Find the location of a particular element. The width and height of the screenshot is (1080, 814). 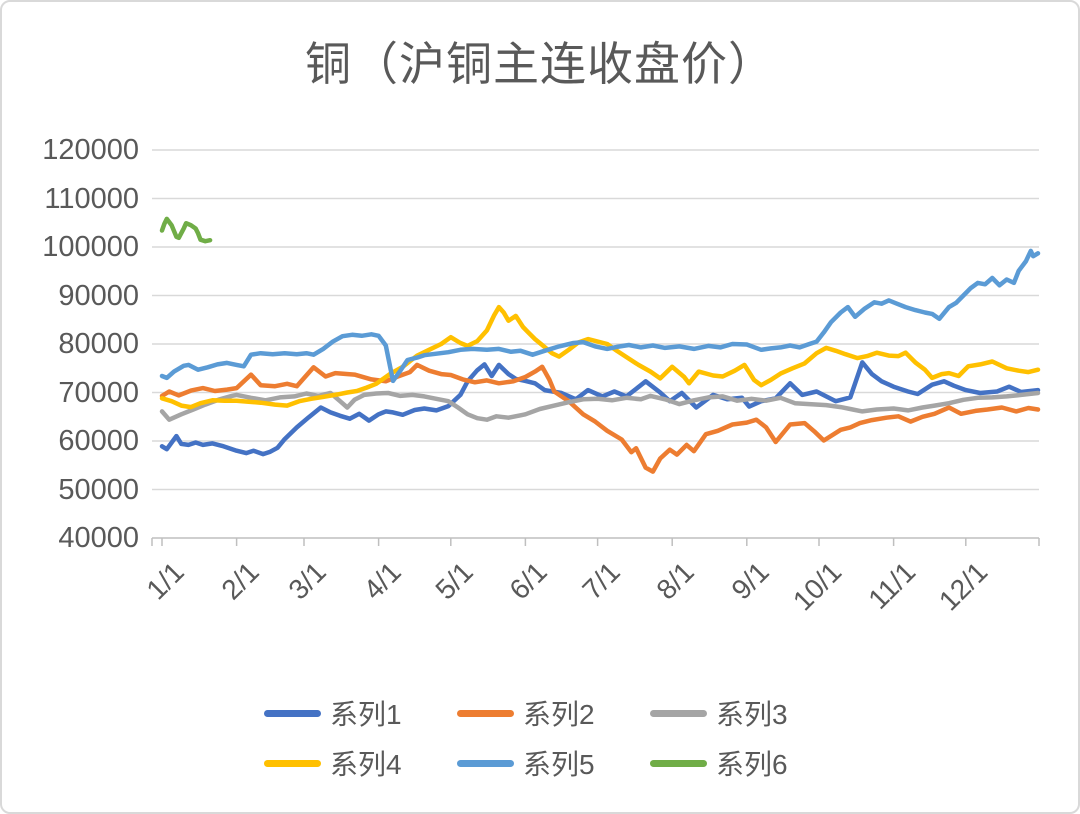

legend-item-6: 系列6 is located at coordinates (746, 763).